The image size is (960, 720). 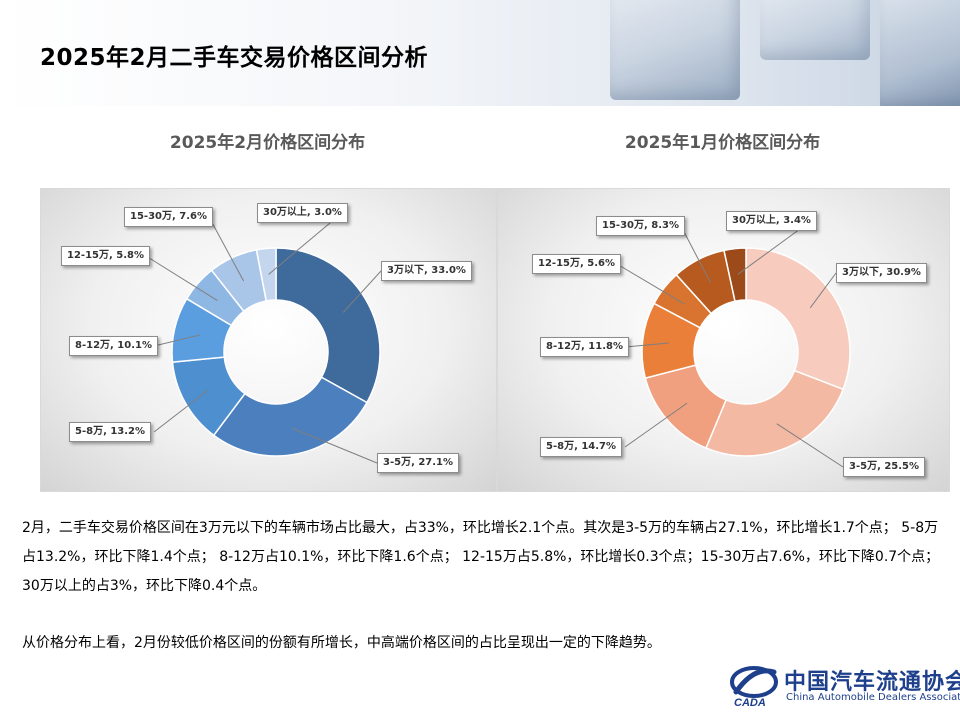 What do you see at coordinates (733, 344) in the screenshot?
I see `donut-chart-jan-svg` at bounding box center [733, 344].